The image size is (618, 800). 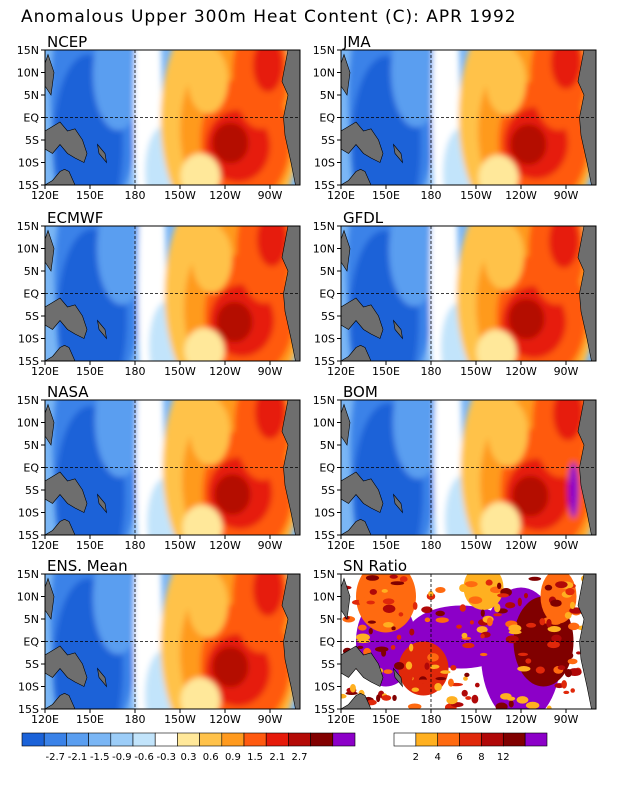 I want to click on colorbar-label: -2.1, so click(x=78, y=757).